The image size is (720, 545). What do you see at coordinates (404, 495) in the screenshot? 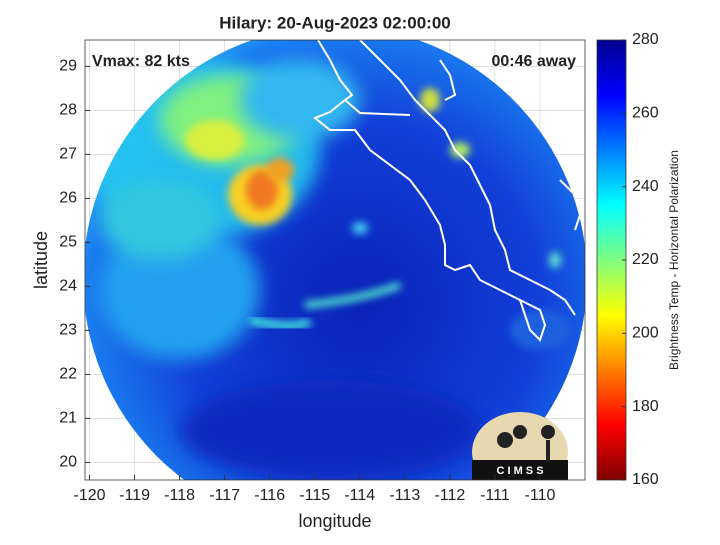
I see `x-tick-label: -113` at bounding box center [404, 495].